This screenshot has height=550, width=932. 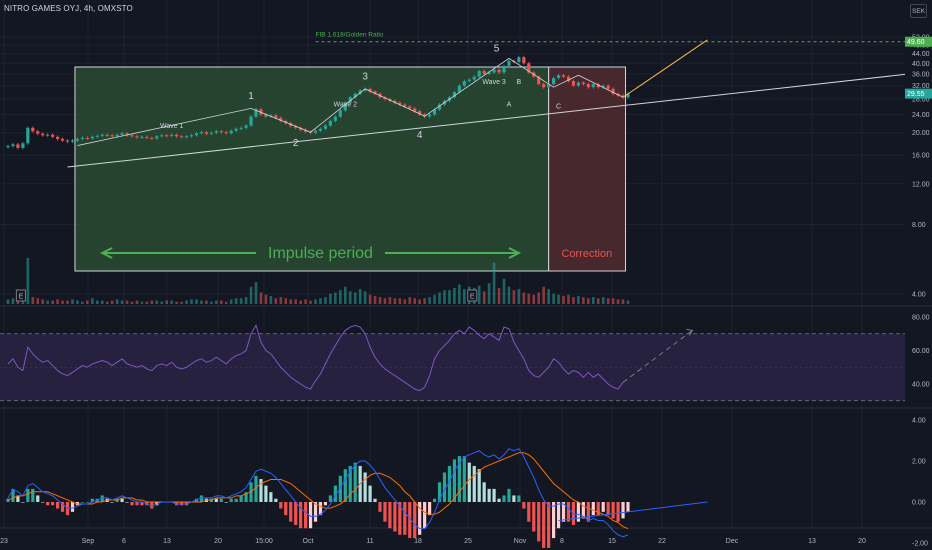 I want to click on x-tick-label: 8, so click(x=562, y=541).